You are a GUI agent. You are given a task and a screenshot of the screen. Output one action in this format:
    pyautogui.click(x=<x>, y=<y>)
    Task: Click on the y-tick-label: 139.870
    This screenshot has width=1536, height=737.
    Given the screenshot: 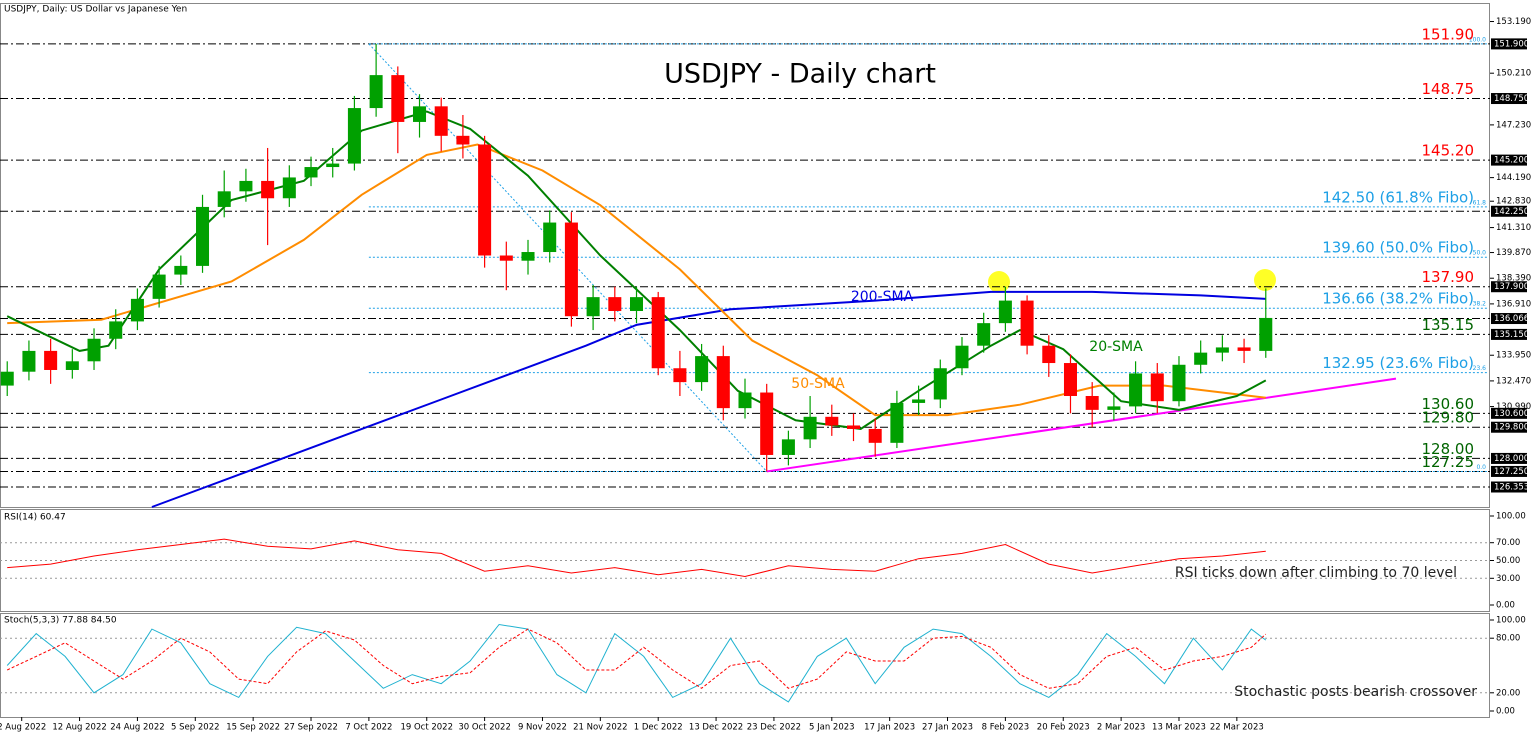 What is the action you would take?
    pyautogui.click(x=1513, y=253)
    